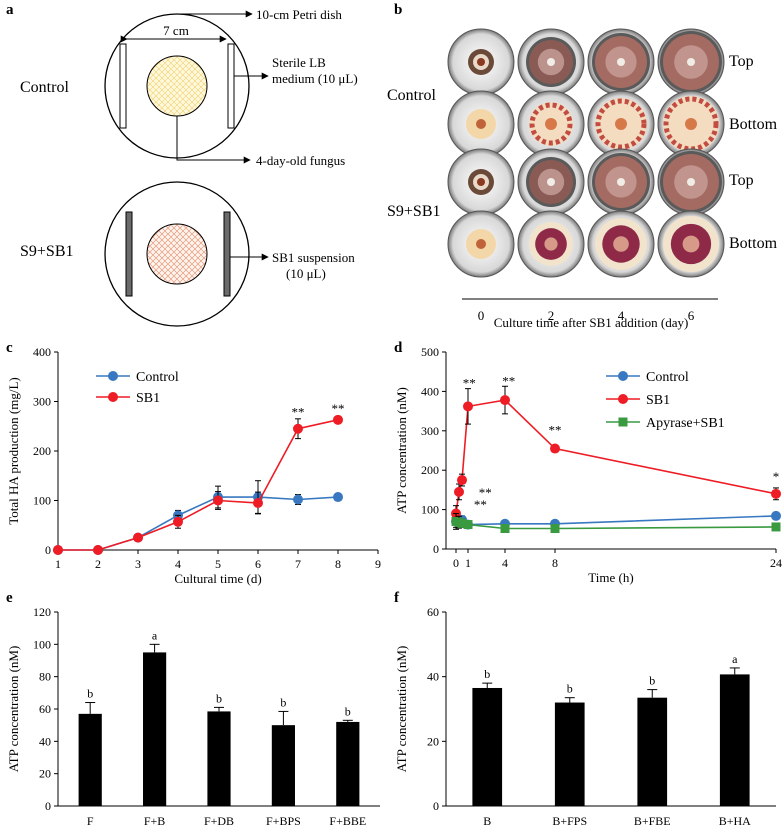 The width and height of the screenshot is (784, 832). I want to click on row-label-s9sb1: S9+SB1, so click(47, 251).